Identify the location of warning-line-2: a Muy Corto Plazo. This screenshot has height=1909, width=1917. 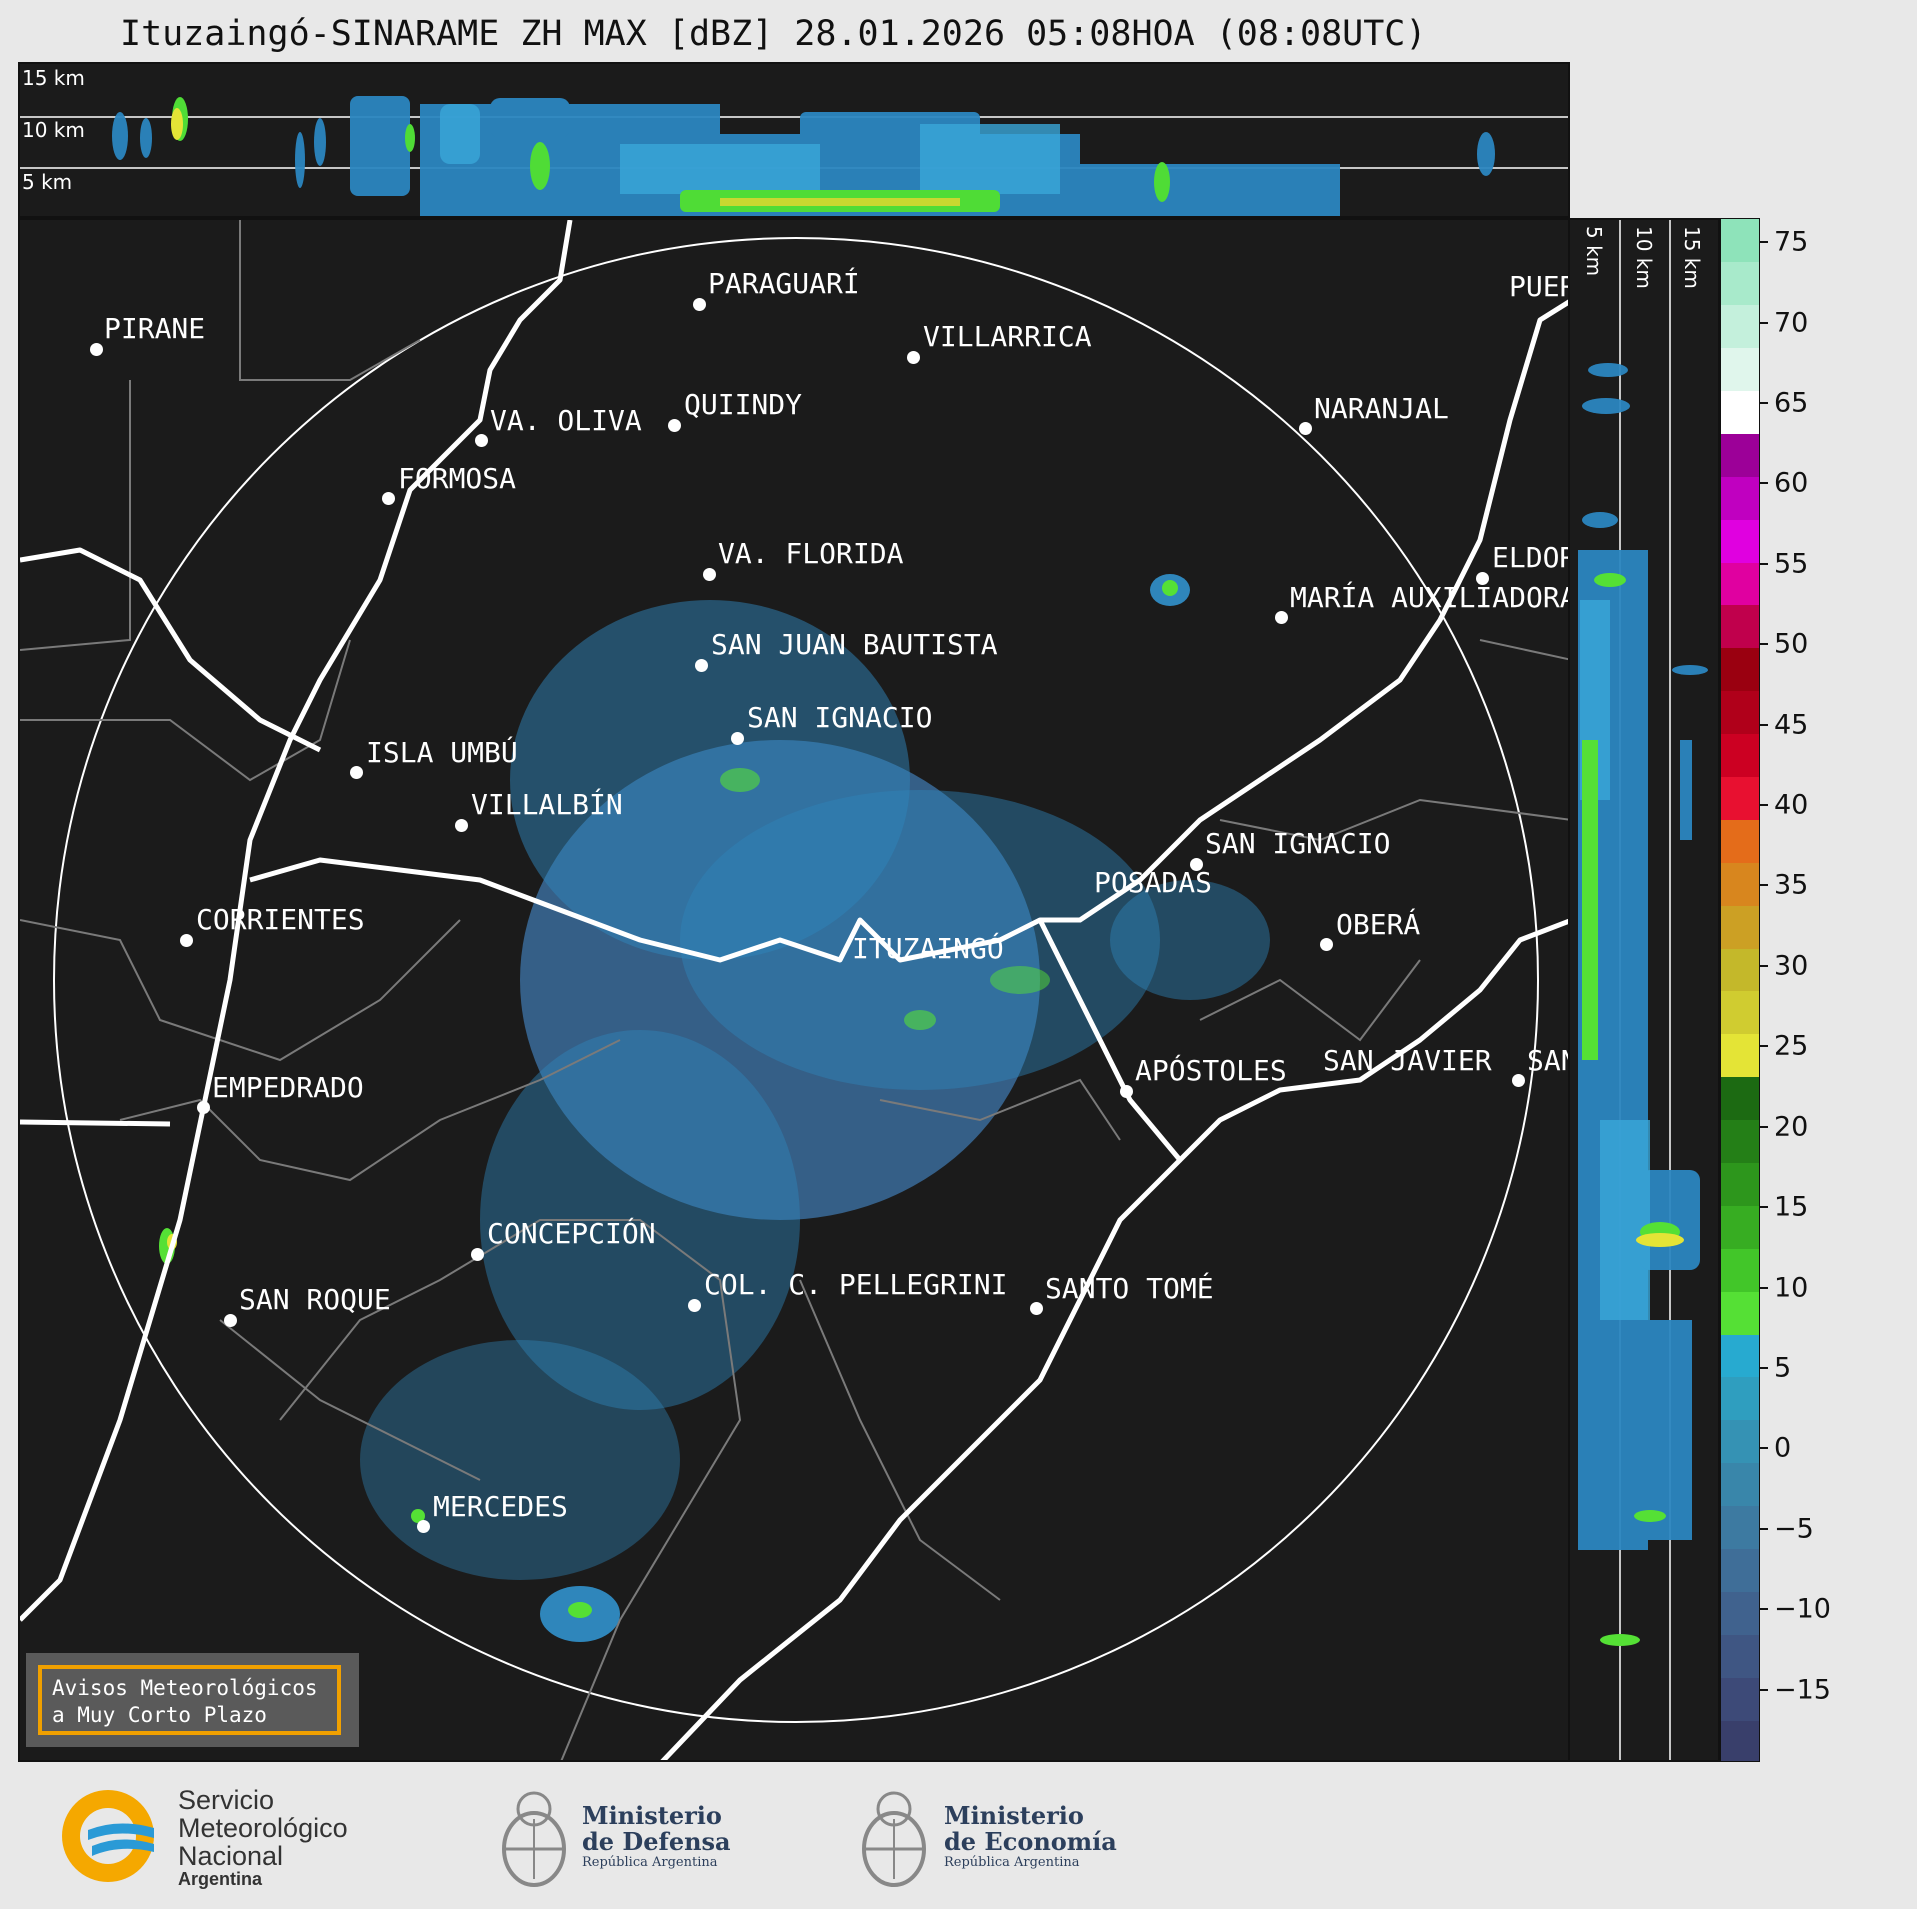
(159, 1715).